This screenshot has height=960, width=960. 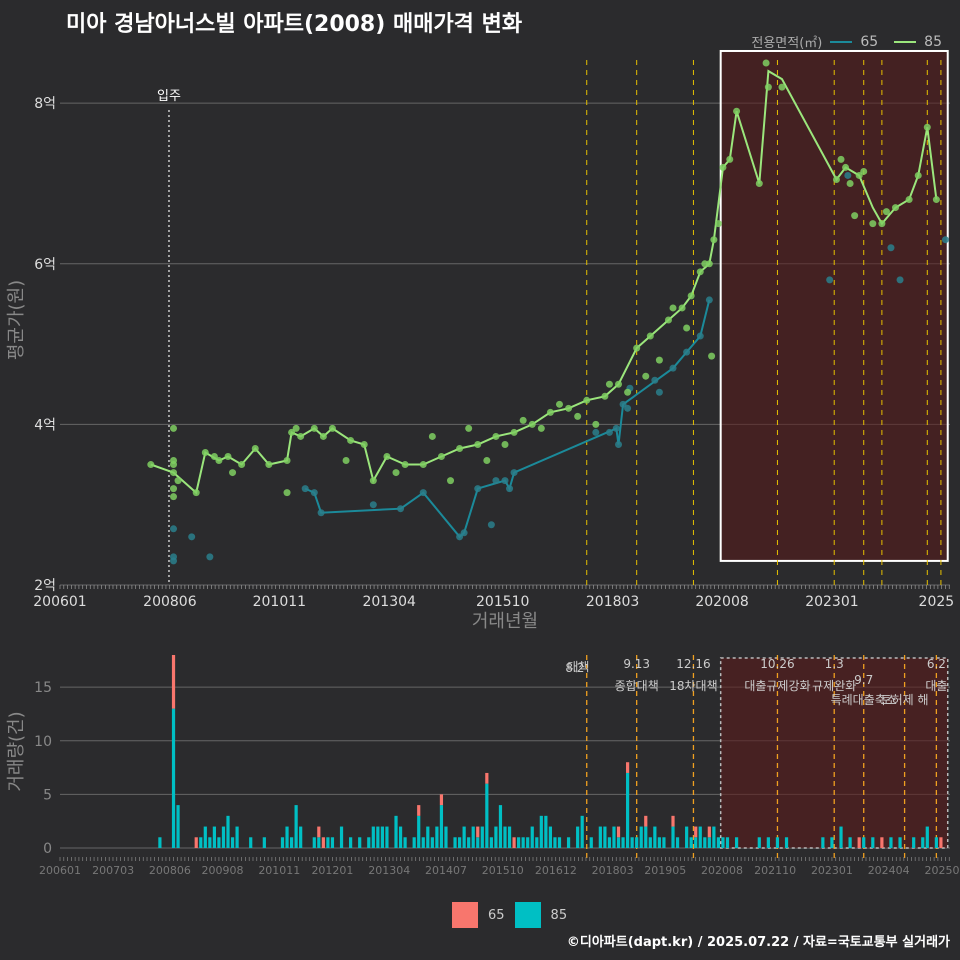 I want to click on highlight-box, so click(x=834, y=305).